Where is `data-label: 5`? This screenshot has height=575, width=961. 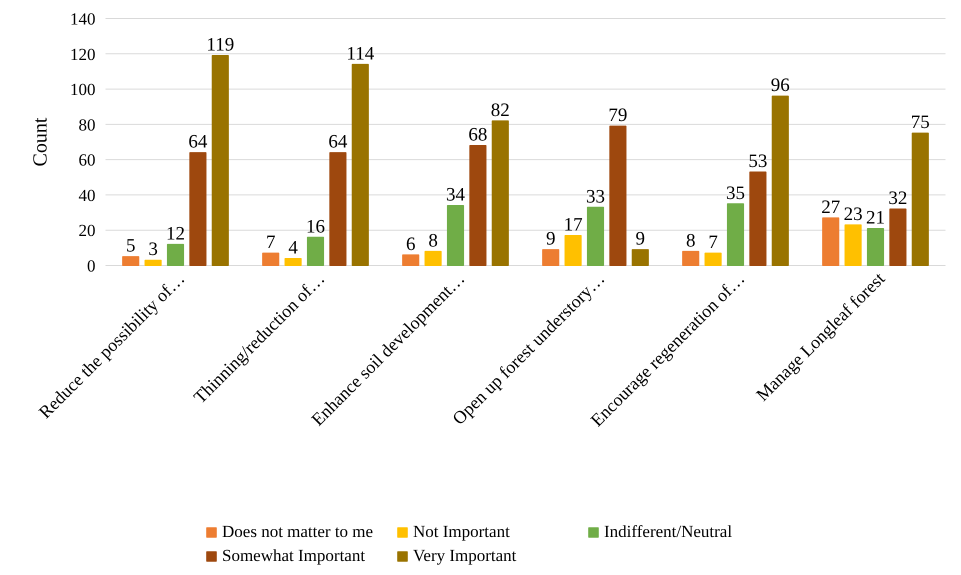 data-label: 5 is located at coordinates (131, 246).